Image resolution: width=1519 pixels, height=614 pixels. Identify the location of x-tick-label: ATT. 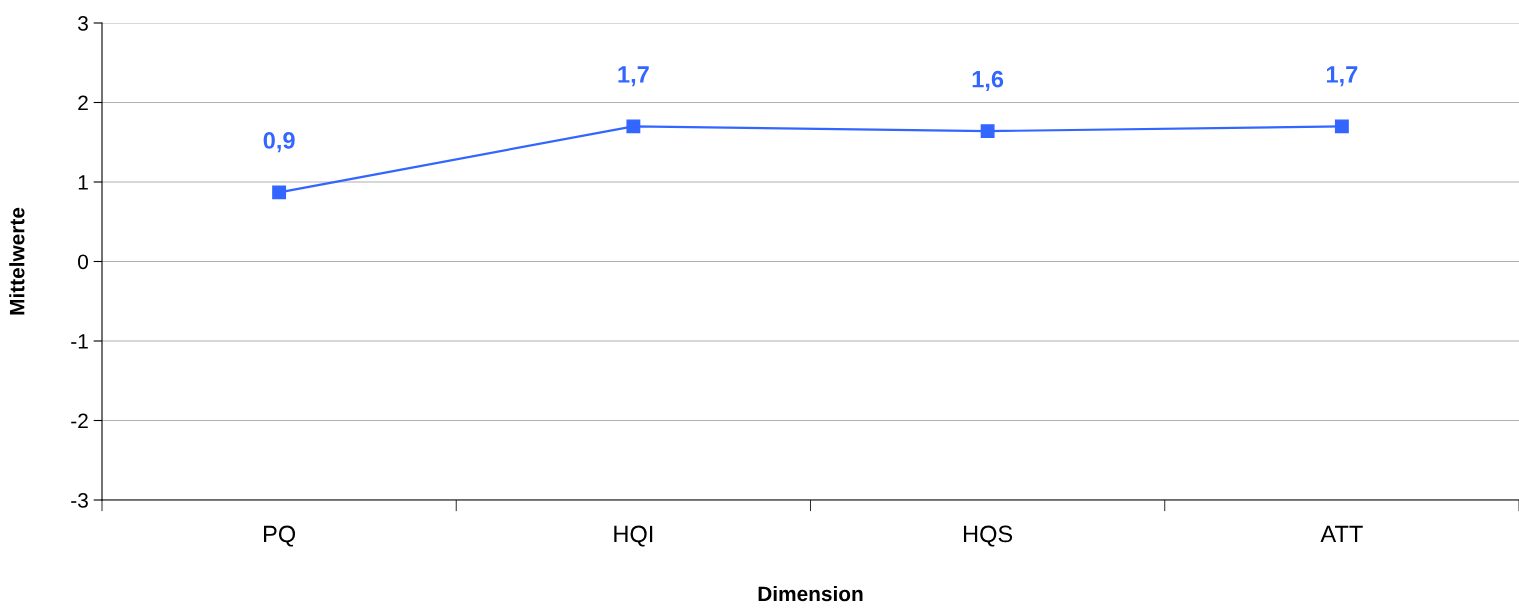
(1341, 534).